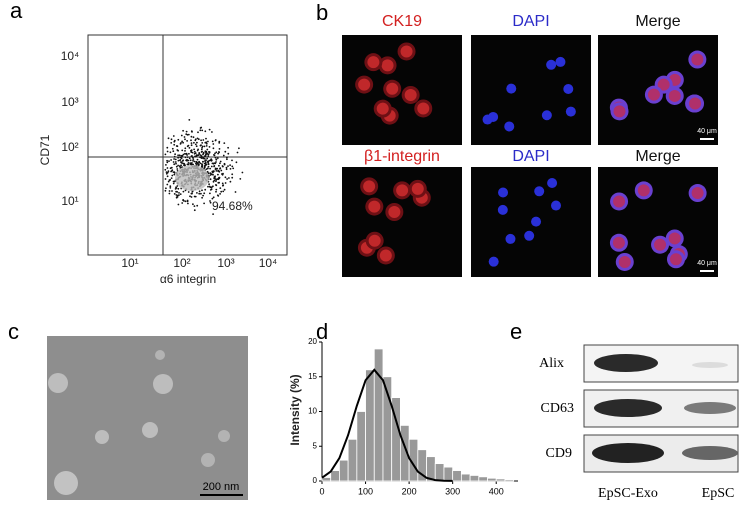  What do you see at coordinates (718, 493) in the screenshot?
I see `sample-label: EpSC` at bounding box center [718, 493].